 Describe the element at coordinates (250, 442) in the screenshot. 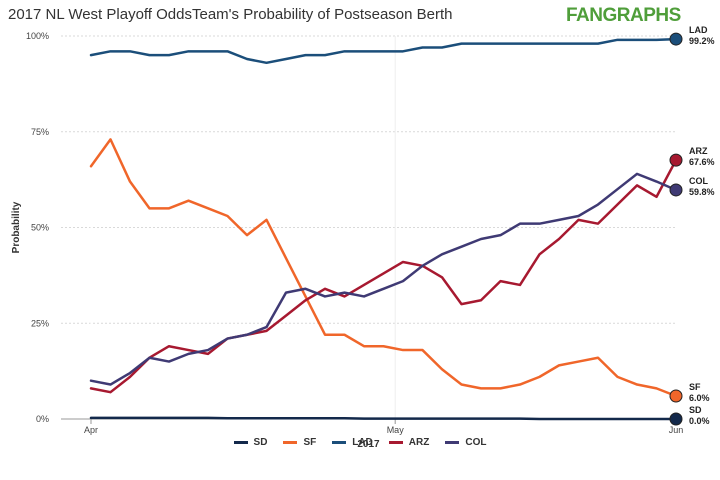

I see `legend-item: SD` at that location.